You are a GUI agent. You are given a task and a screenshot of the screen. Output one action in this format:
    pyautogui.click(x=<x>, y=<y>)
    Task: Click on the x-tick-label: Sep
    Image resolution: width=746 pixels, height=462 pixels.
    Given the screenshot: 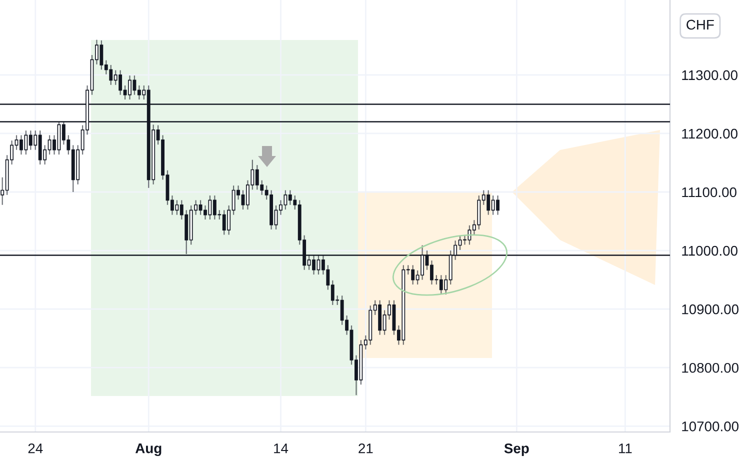 What is the action you would take?
    pyautogui.click(x=516, y=449)
    